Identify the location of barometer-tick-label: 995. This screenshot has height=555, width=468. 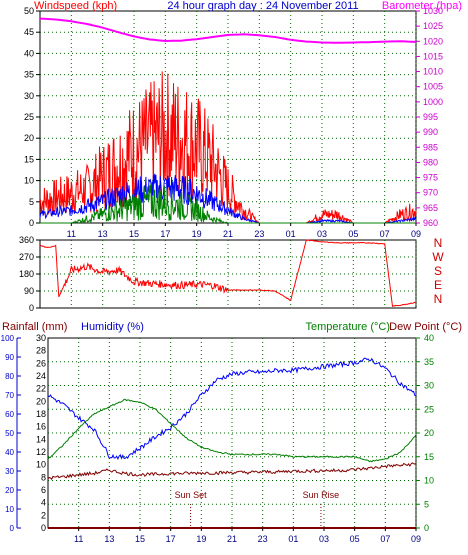
(430, 117).